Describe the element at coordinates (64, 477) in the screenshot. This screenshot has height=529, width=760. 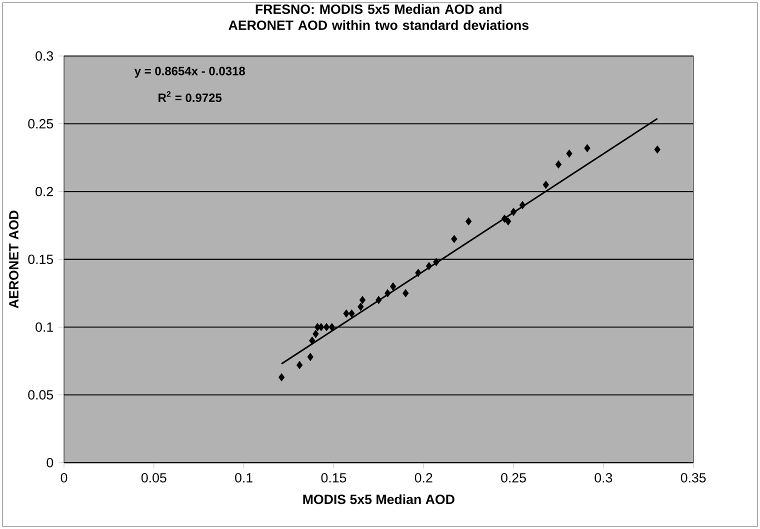
I see `x-tick-label: 0` at that location.